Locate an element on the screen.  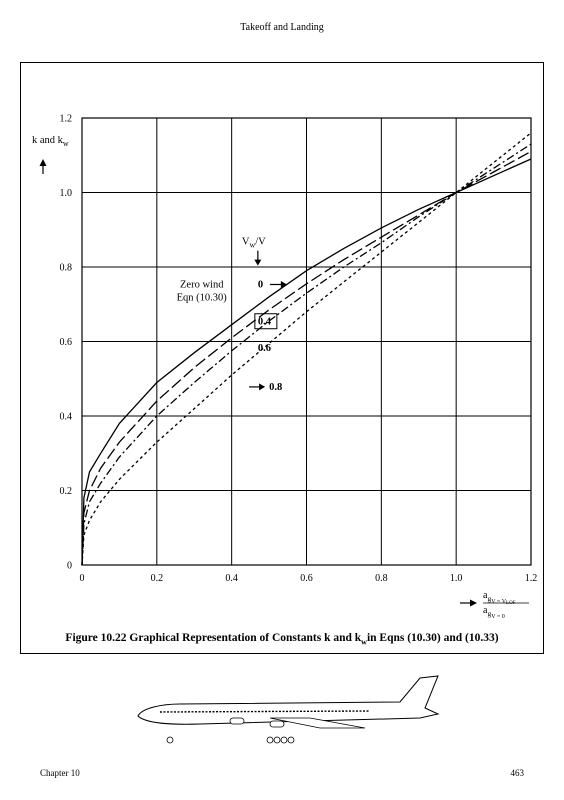
footer-chapter: Chapter 10 is located at coordinates (60, 773).